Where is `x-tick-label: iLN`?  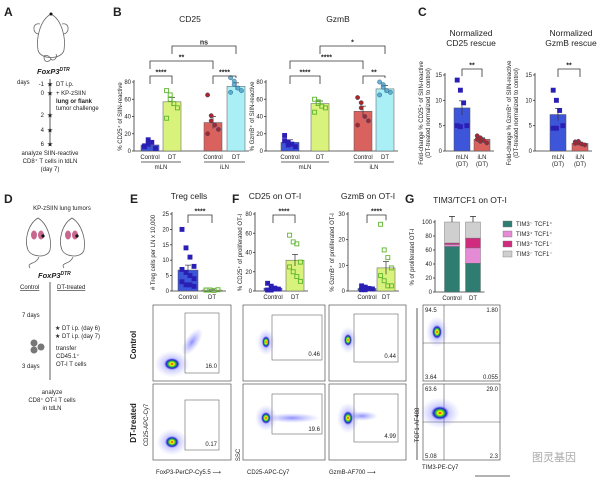
x-tick-label: iLN is located at coordinates (481, 158).